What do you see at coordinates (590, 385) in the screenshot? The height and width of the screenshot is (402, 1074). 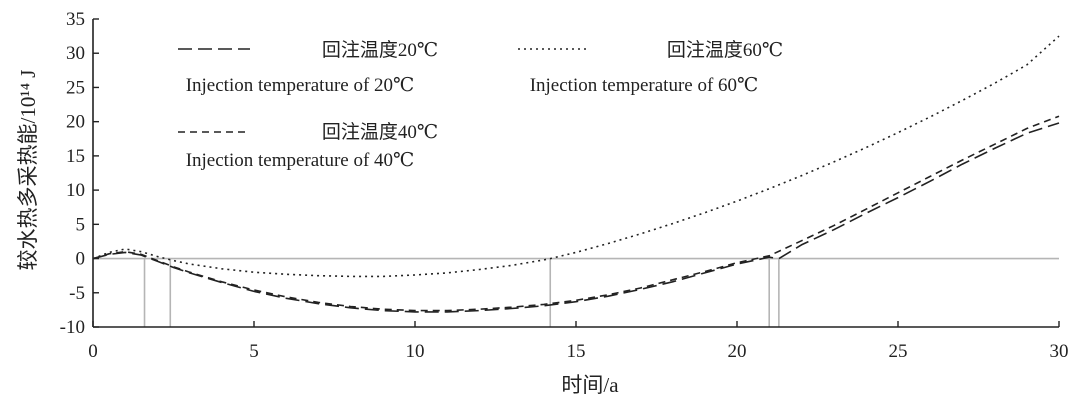 I see `x-axis-title: 时间/a` at bounding box center [590, 385].